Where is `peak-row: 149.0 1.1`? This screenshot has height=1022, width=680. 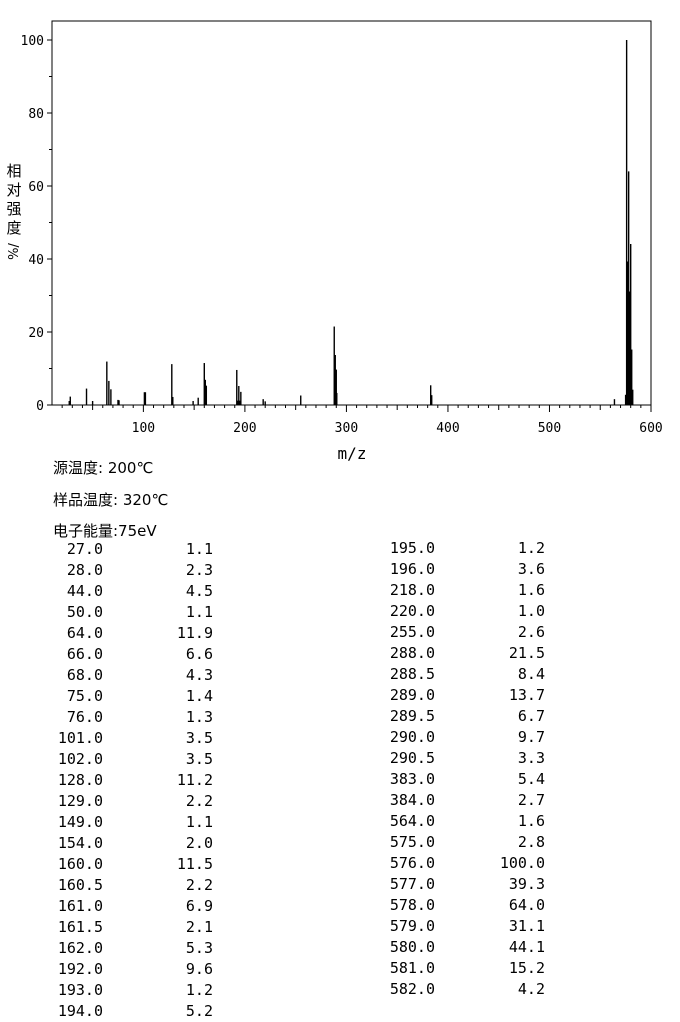
peak-row: 149.0 1.1 is located at coordinates (131, 822).